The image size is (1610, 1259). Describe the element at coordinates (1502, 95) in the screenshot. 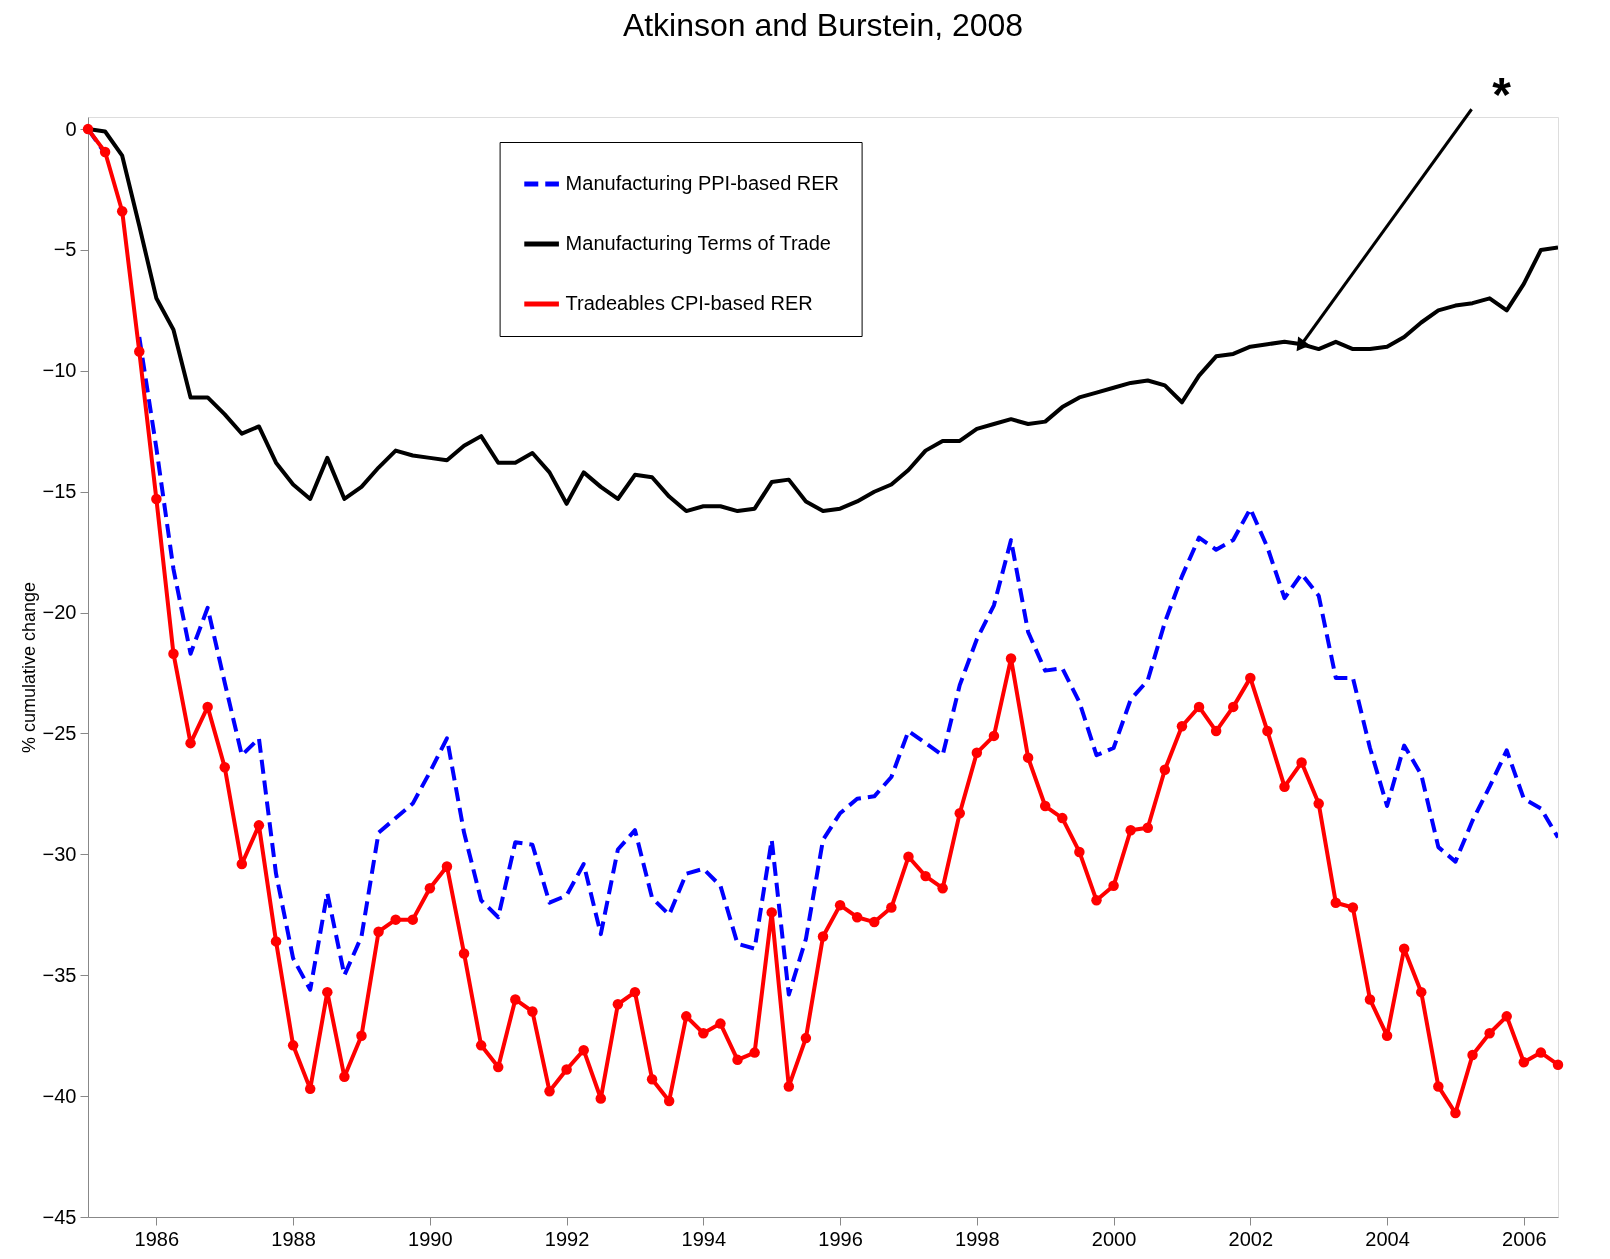

I see `annotation: *` at that location.